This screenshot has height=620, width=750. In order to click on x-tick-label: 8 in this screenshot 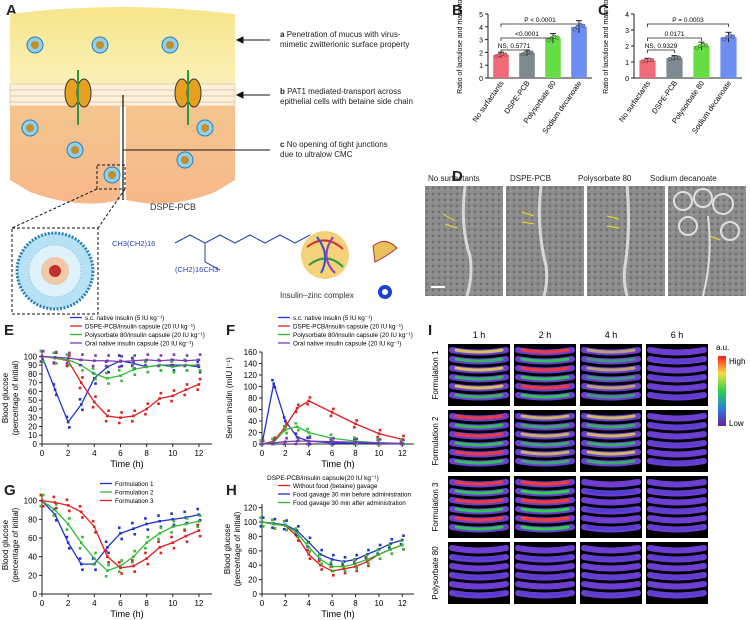, I will do `click(355, 603)`.